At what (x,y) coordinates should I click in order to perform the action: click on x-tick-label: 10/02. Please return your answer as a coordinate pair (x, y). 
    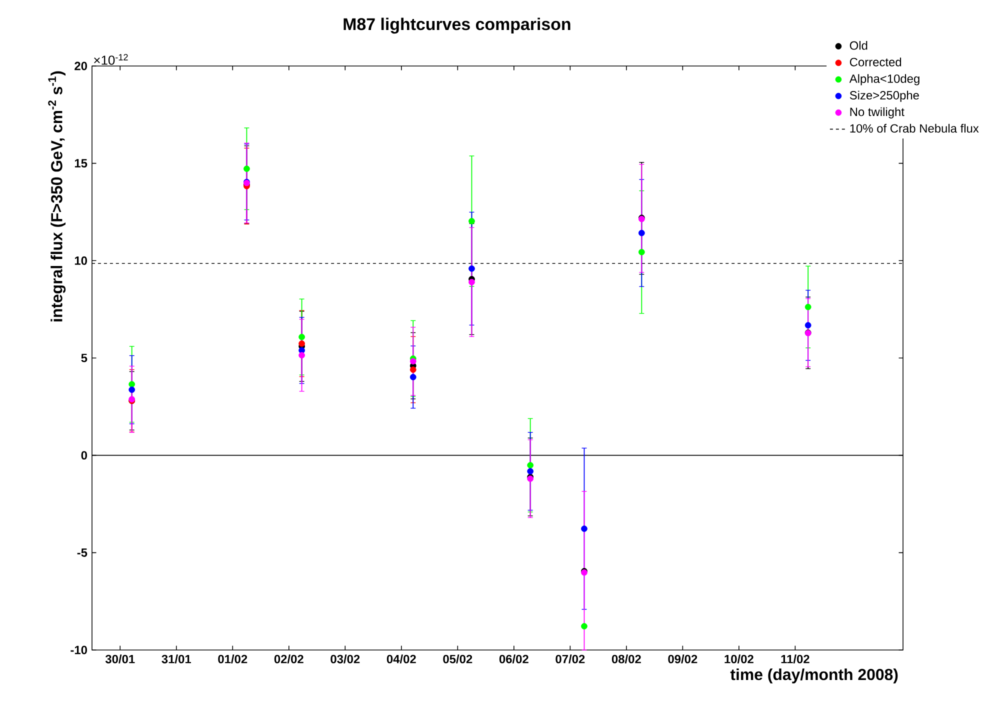
    Looking at the image, I should click on (739, 659).